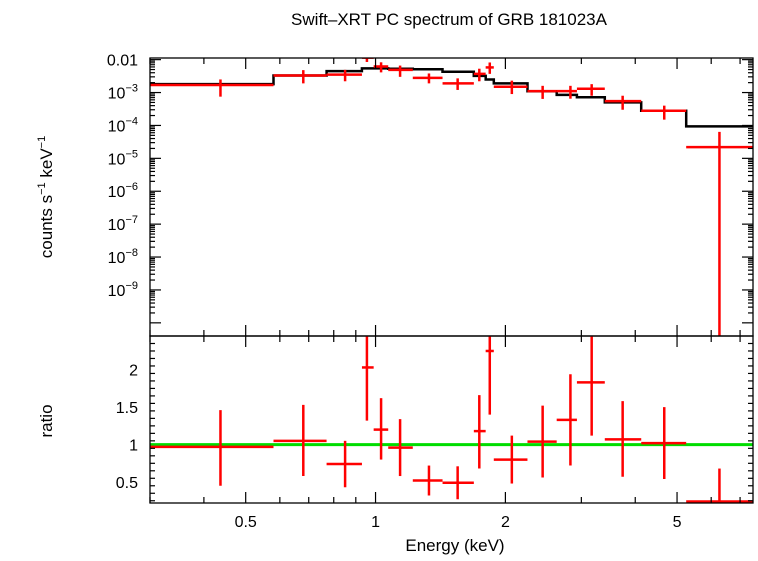 The height and width of the screenshot is (561, 758). I want to click on x-axis-label: Energy (keV), so click(454, 545).